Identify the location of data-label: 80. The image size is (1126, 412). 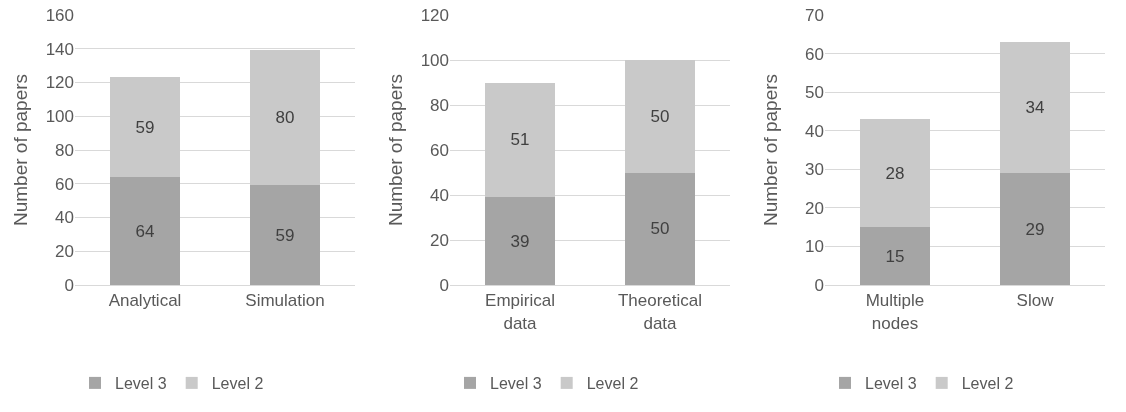
(285, 118).